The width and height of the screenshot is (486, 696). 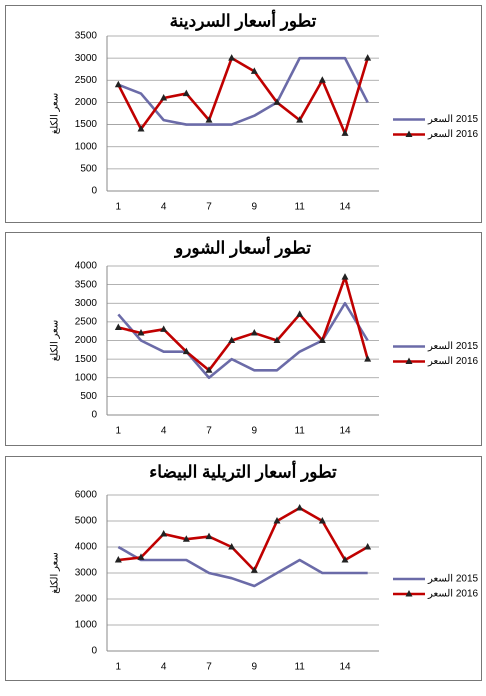 I want to click on y-tick-label: 5000, so click(x=86, y=521).